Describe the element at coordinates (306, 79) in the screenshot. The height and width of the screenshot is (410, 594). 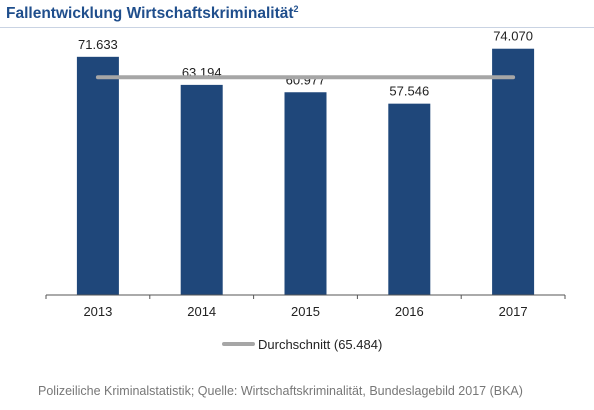
I see `value-label-2015: 60.977` at that location.